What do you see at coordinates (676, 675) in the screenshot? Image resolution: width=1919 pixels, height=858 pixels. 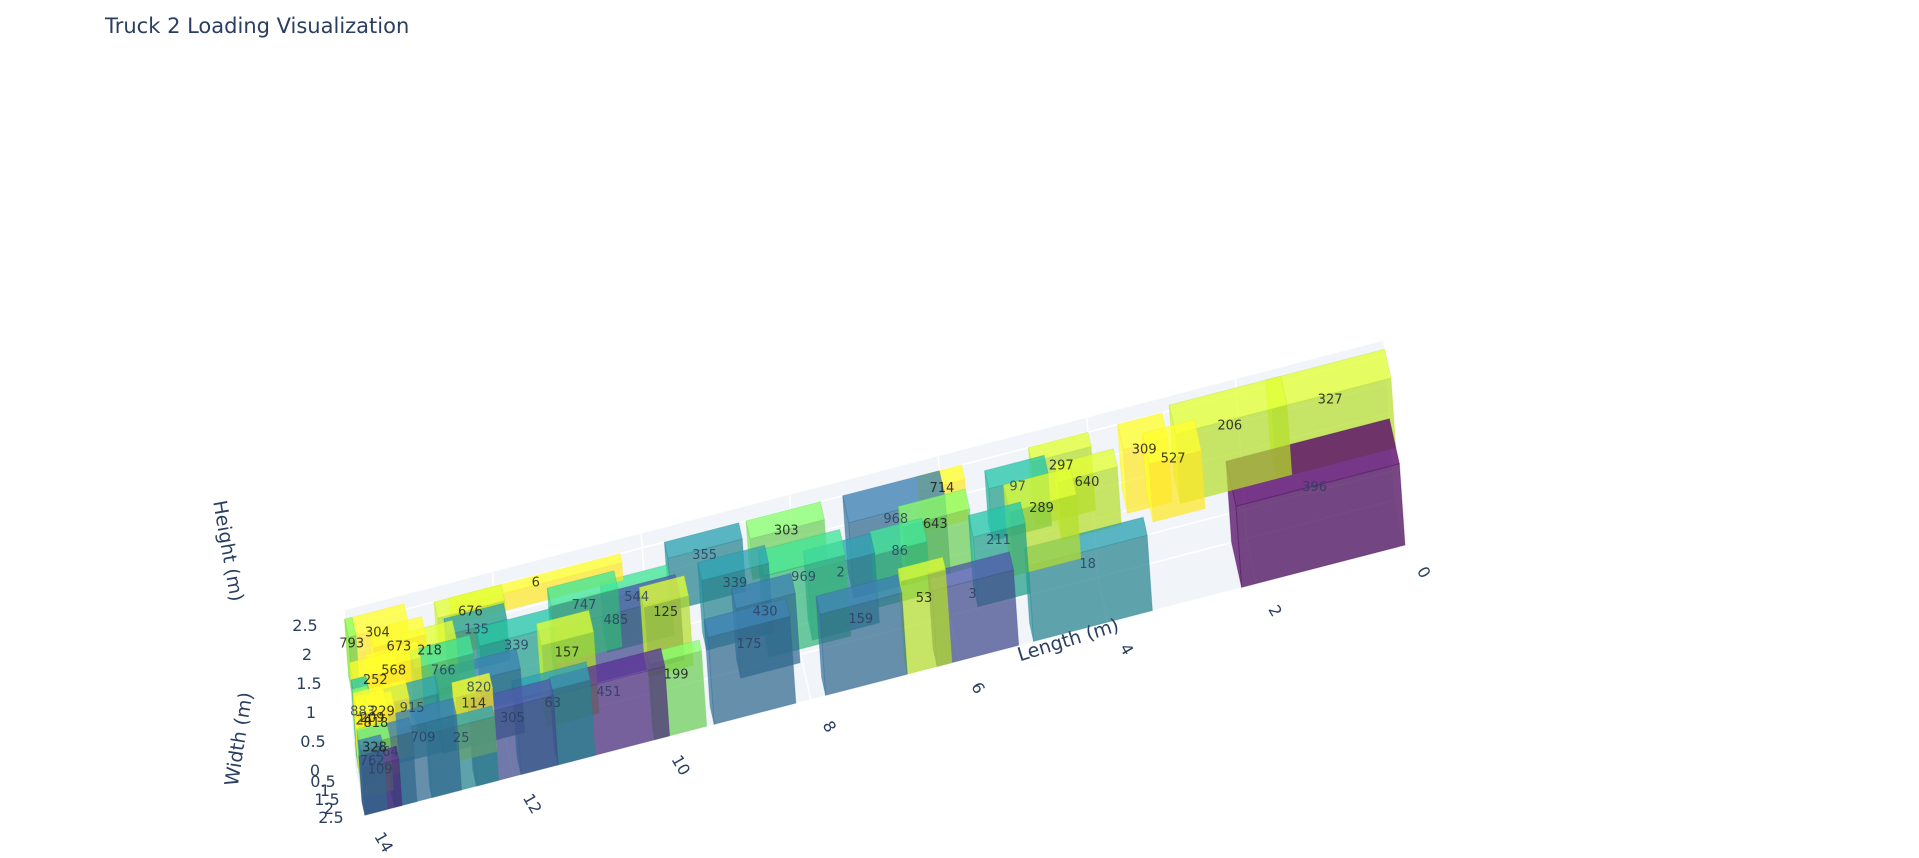 I see `box-label: 199` at bounding box center [676, 675].